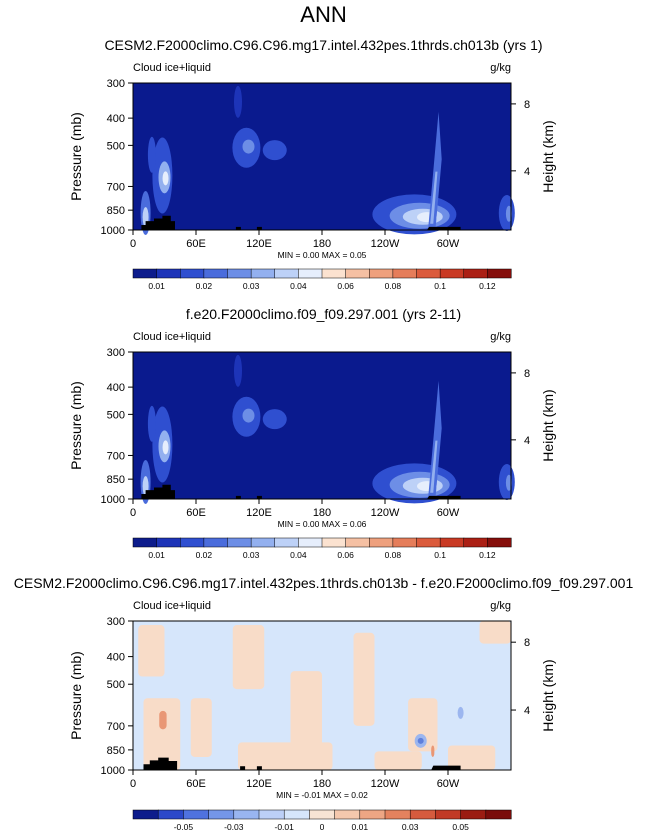 The height and width of the screenshot is (833, 647). What do you see at coordinates (460, 827) in the screenshot?
I see `colorbar-label: 0.05` at bounding box center [460, 827].